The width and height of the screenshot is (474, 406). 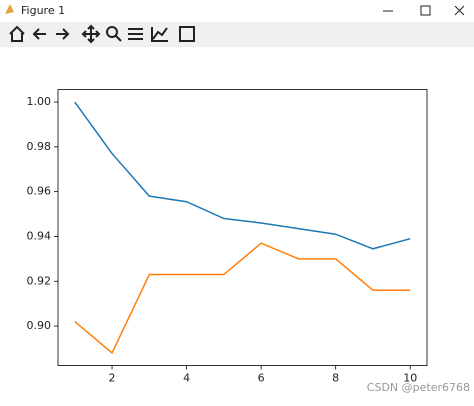 I want to click on window-title: Figure 1, so click(x=43, y=10).